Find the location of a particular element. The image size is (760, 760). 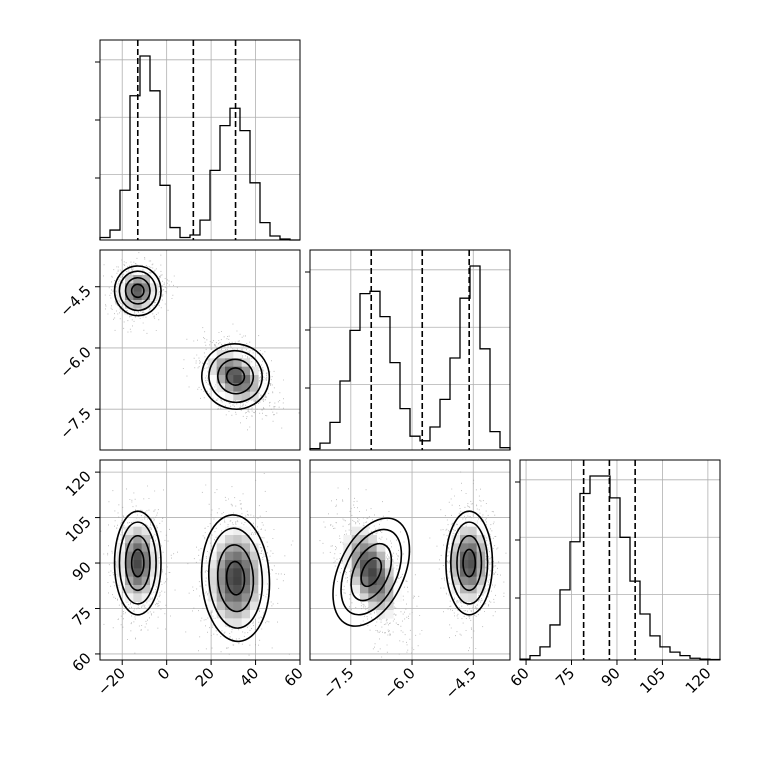

histogram-steps is located at coordinates (199, 148).